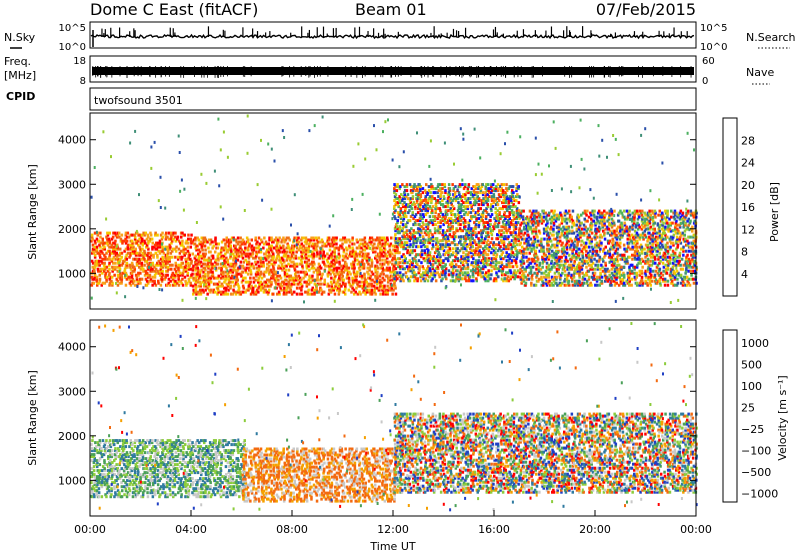  Describe the element at coordinates (351, 99) in the screenshot. I see `cpid-panel: CPID twofsound 3501` at that location.